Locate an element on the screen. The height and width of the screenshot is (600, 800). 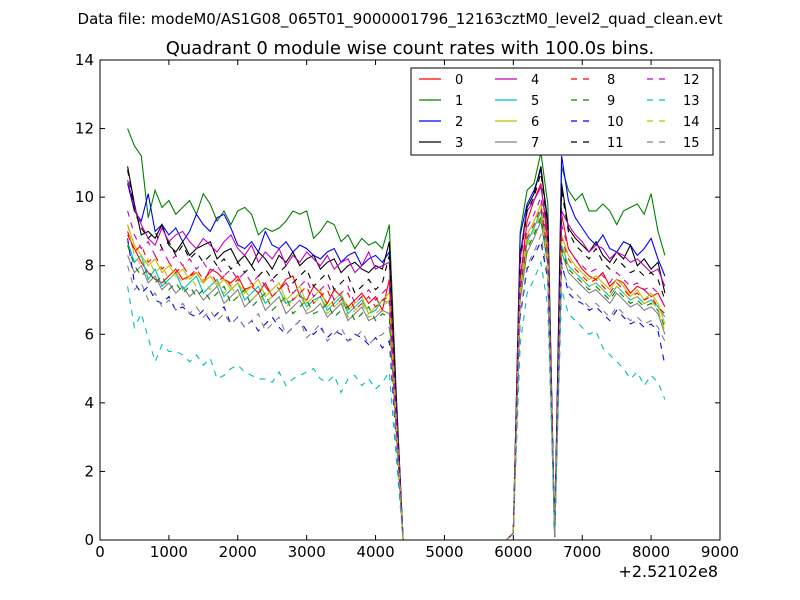
y-tick-label: 8 is located at coordinates (89, 266).